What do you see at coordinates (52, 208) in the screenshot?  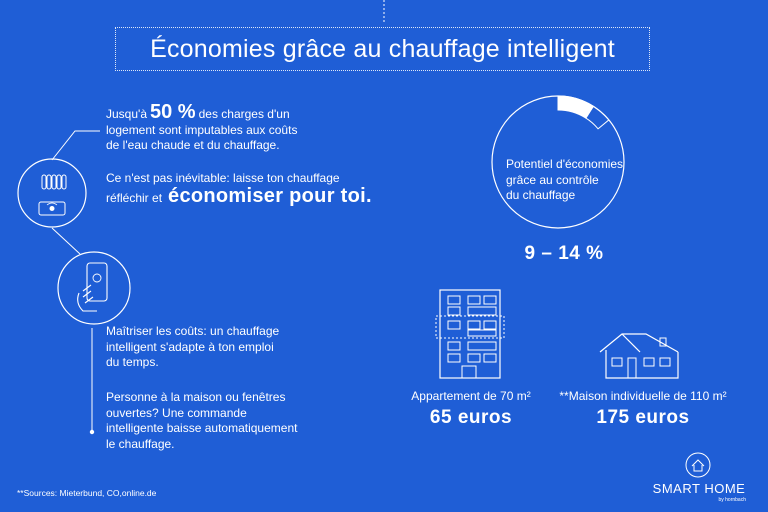 I see `thermostat-icon` at bounding box center [52, 208].